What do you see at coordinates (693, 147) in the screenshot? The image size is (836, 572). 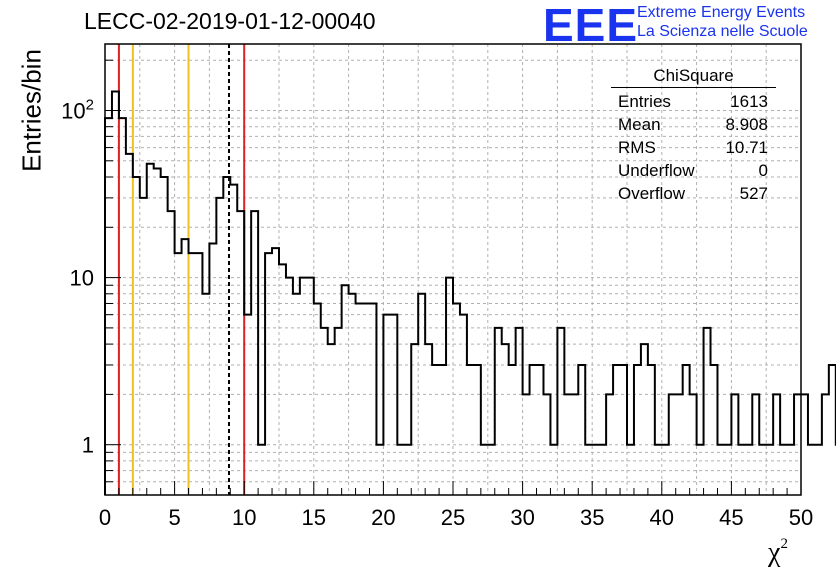 I see `stats-row-rms: RMS 10.71` at bounding box center [693, 147].